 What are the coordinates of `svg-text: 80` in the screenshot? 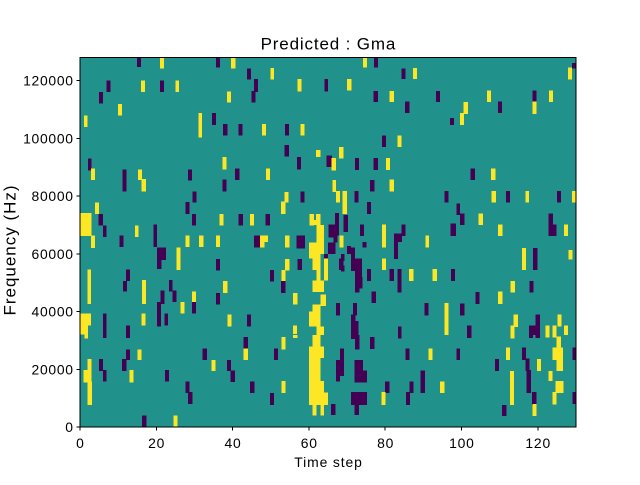 It's located at (385, 443).